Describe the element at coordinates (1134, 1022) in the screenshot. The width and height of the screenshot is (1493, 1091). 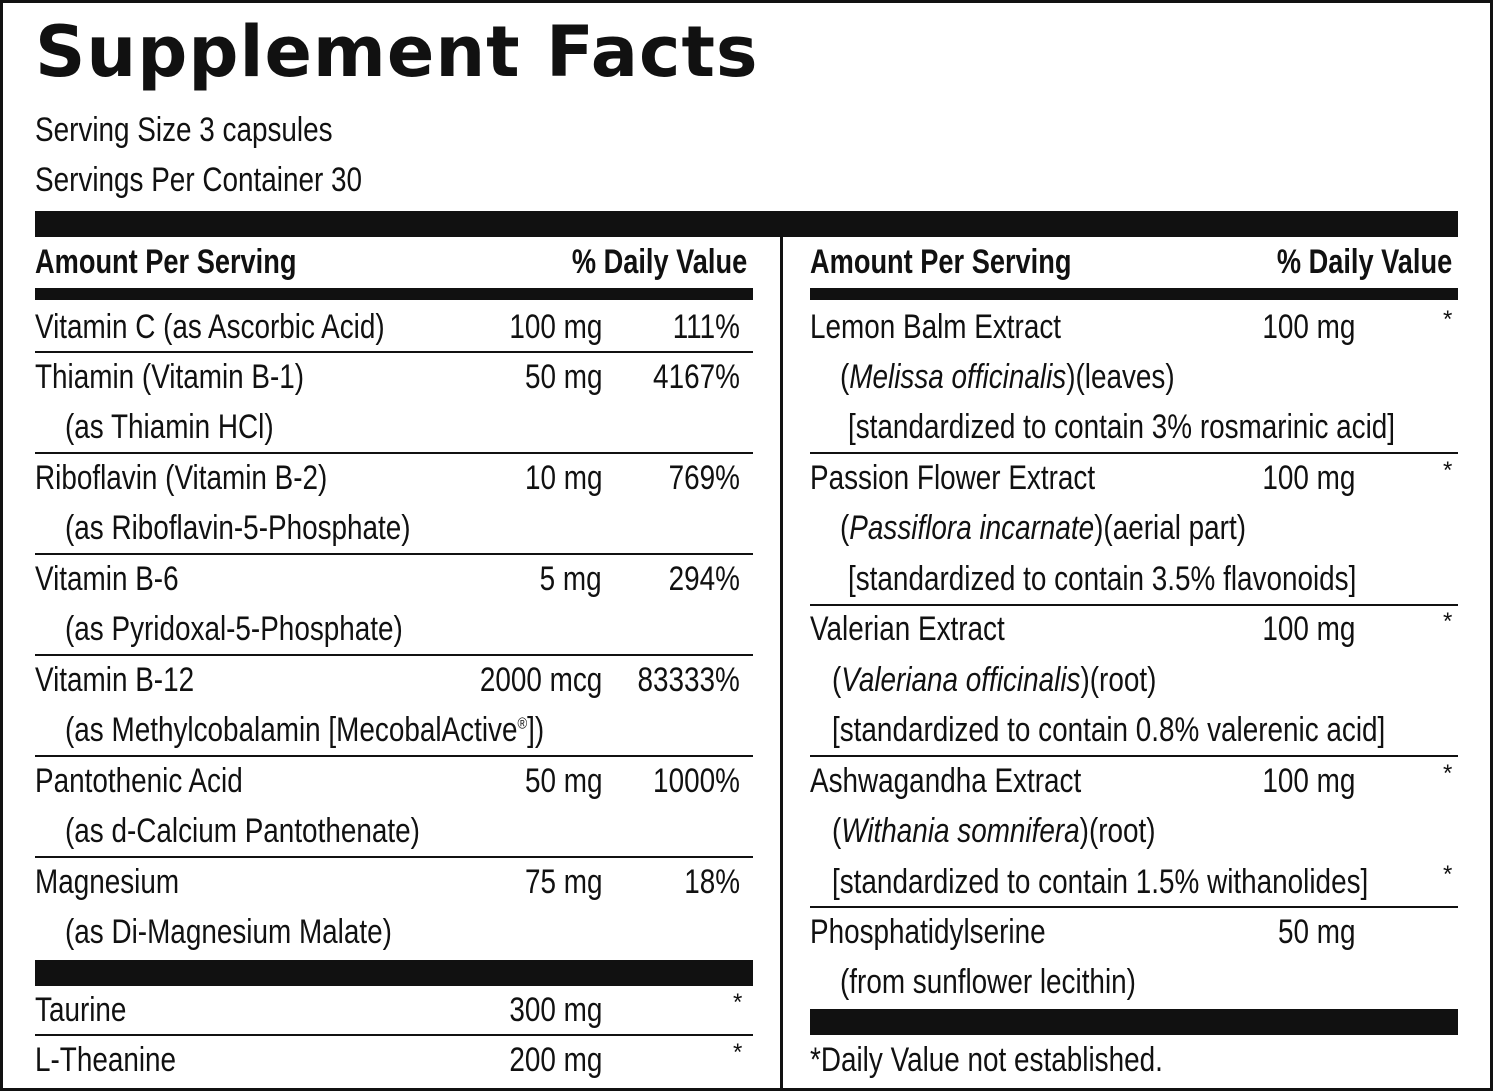
I see `right-thick-divider` at that location.